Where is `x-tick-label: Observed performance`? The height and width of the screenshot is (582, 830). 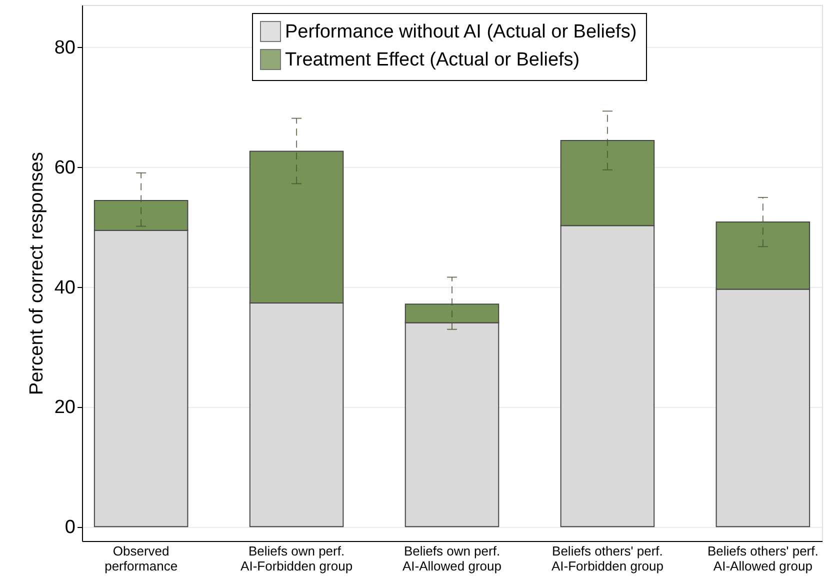
x-tick-label: Observed performance is located at coordinates (141, 559).